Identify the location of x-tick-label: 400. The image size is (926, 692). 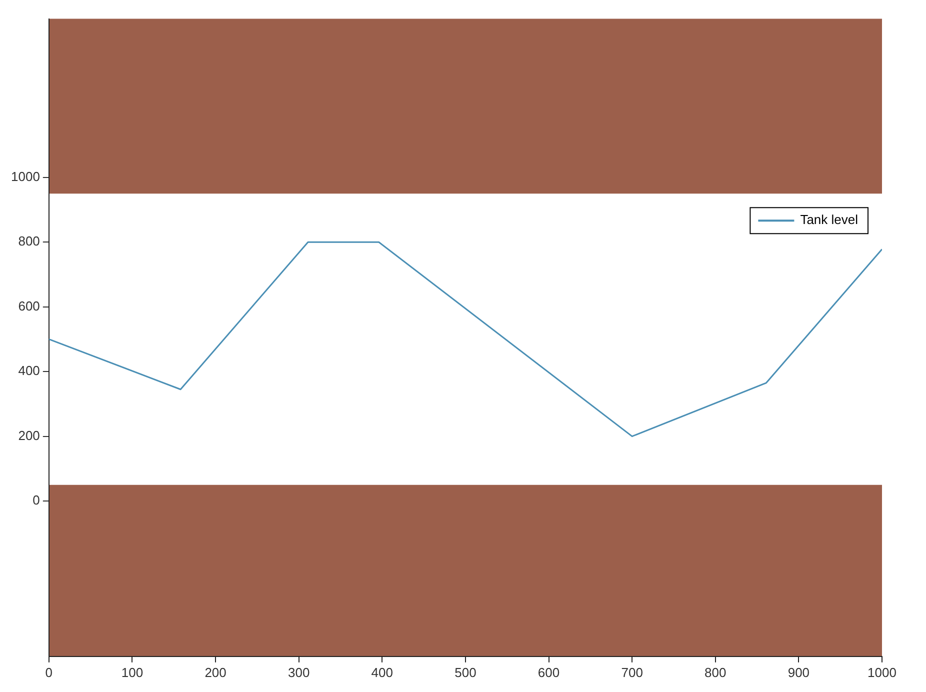
(382, 672).